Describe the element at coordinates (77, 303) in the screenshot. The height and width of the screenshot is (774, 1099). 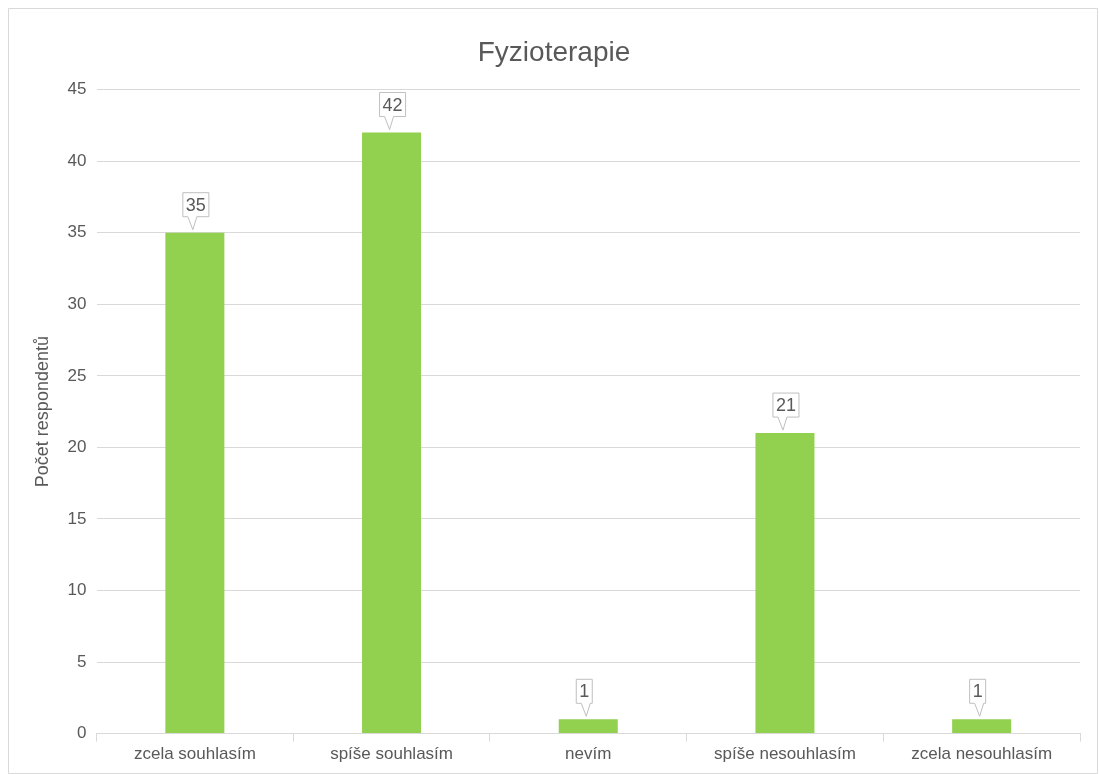
I see `y-tick-label: 30` at that location.